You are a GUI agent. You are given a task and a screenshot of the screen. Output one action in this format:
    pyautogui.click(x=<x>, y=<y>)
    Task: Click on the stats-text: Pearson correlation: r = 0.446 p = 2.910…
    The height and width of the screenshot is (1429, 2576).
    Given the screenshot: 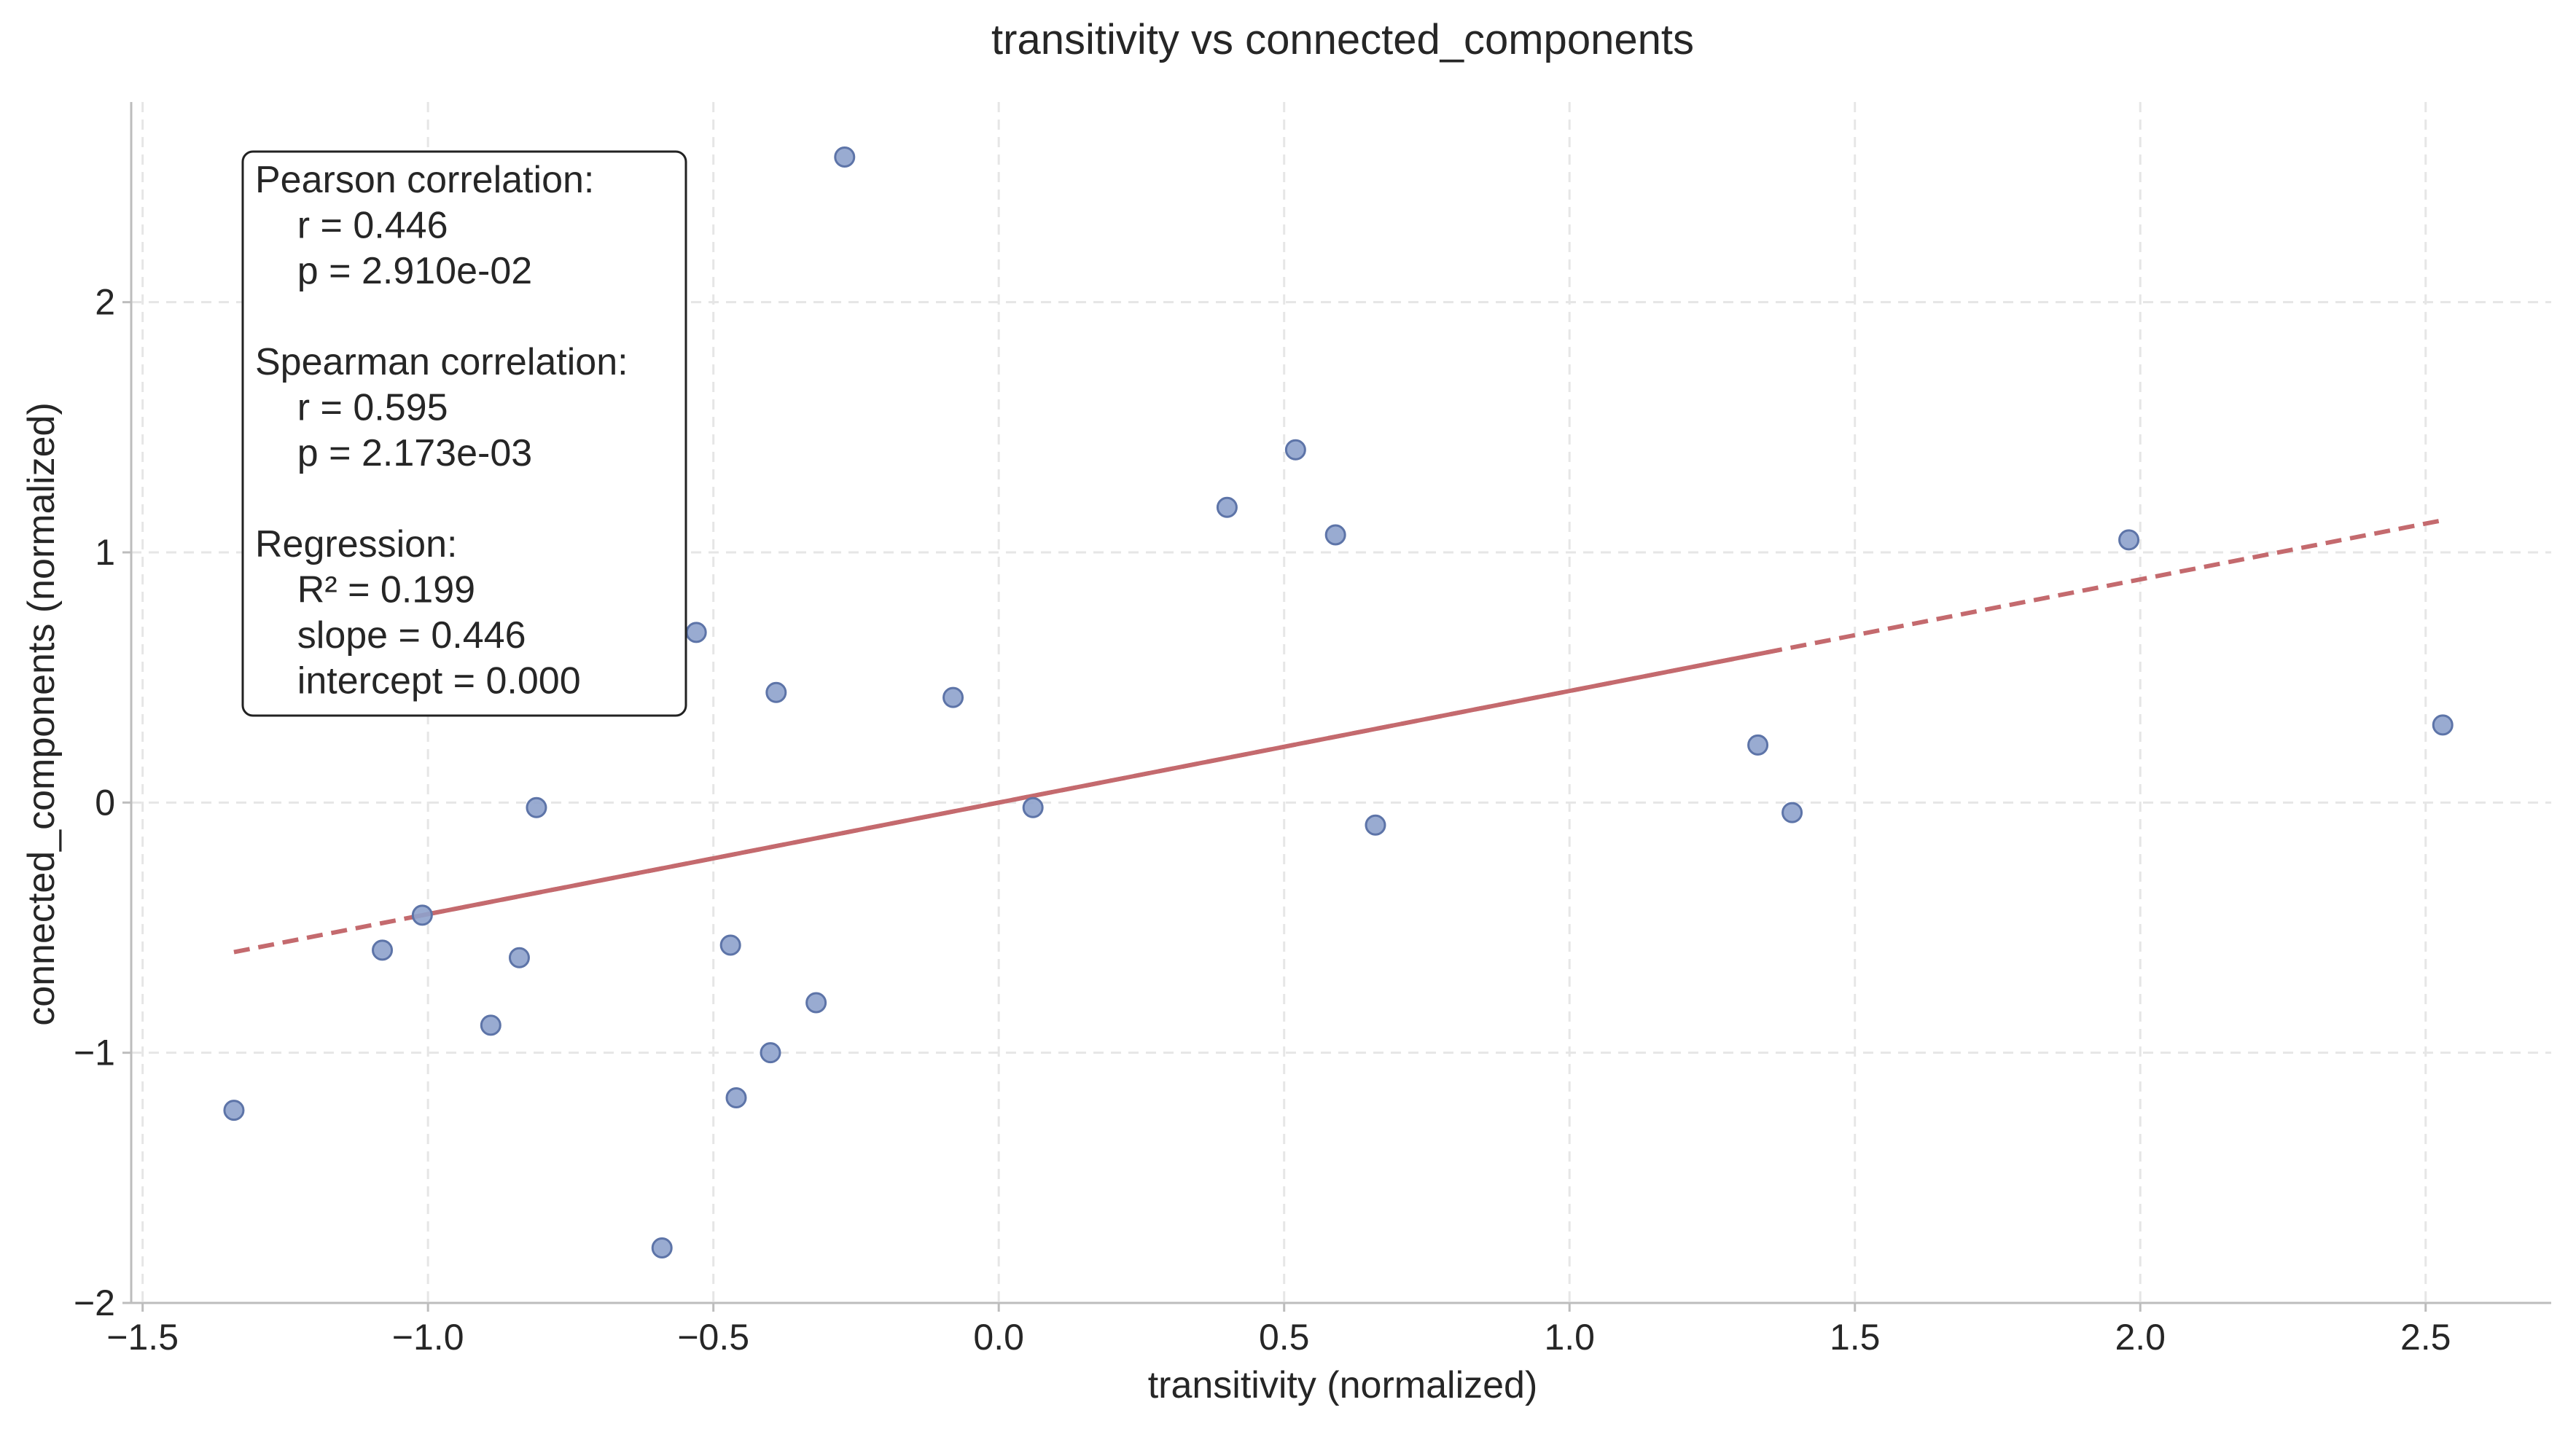 What is the action you would take?
    pyautogui.click(x=441, y=431)
    